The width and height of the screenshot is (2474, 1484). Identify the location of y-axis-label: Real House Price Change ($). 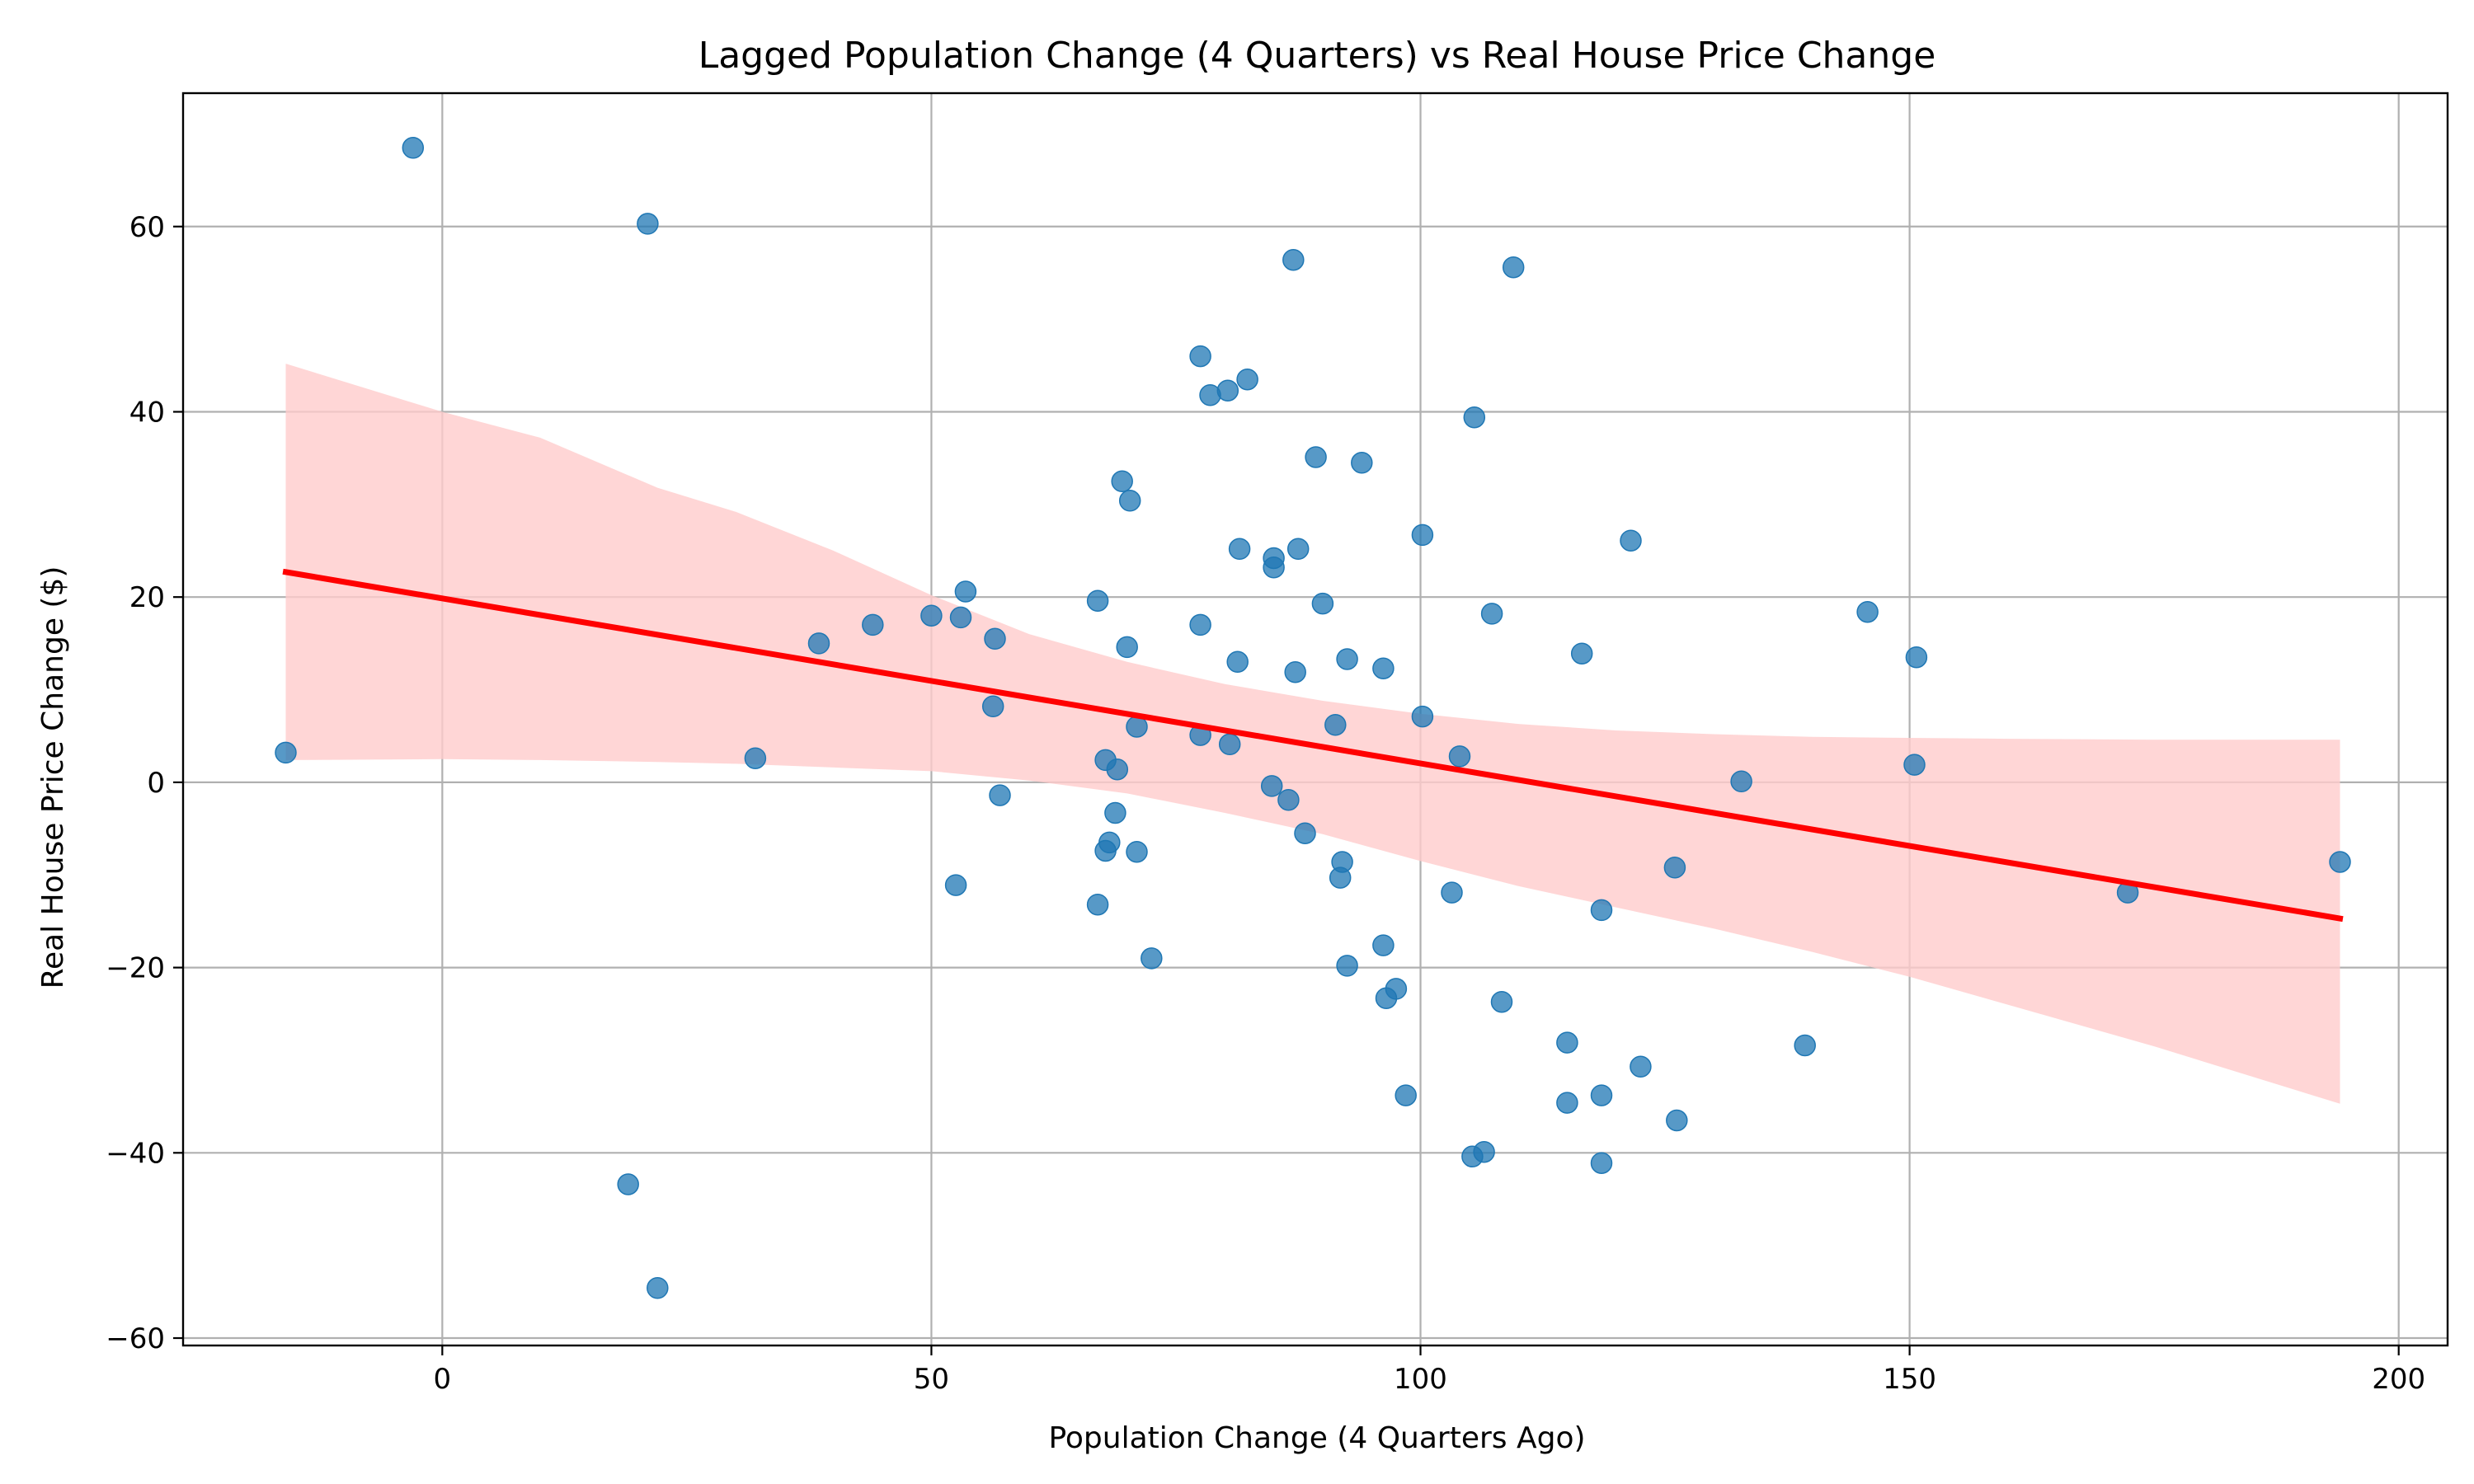
(53, 777).